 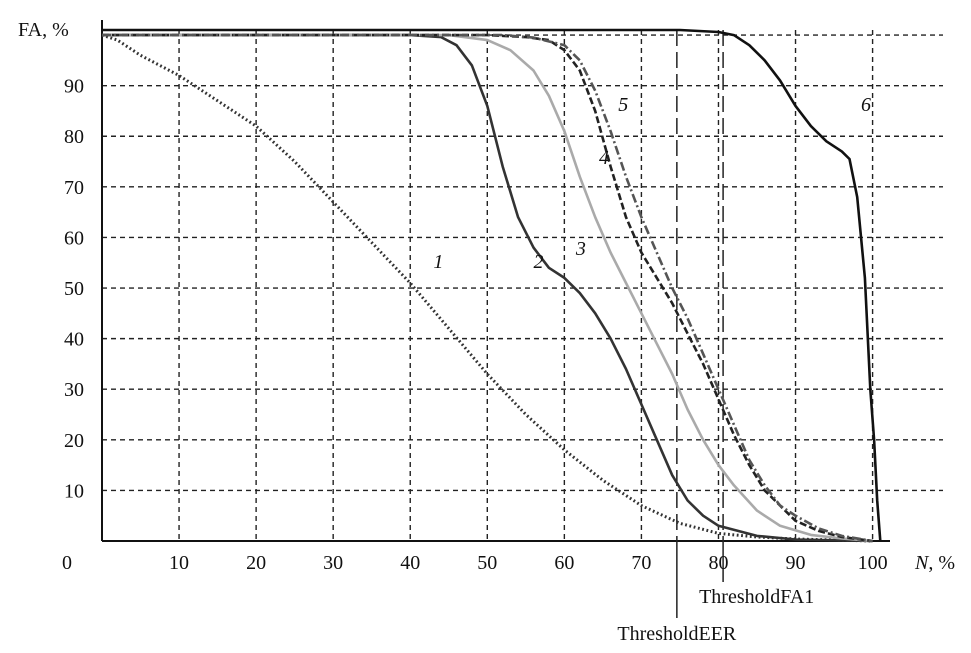 I want to click on x-tick-label-40: 40, so click(x=410, y=563).